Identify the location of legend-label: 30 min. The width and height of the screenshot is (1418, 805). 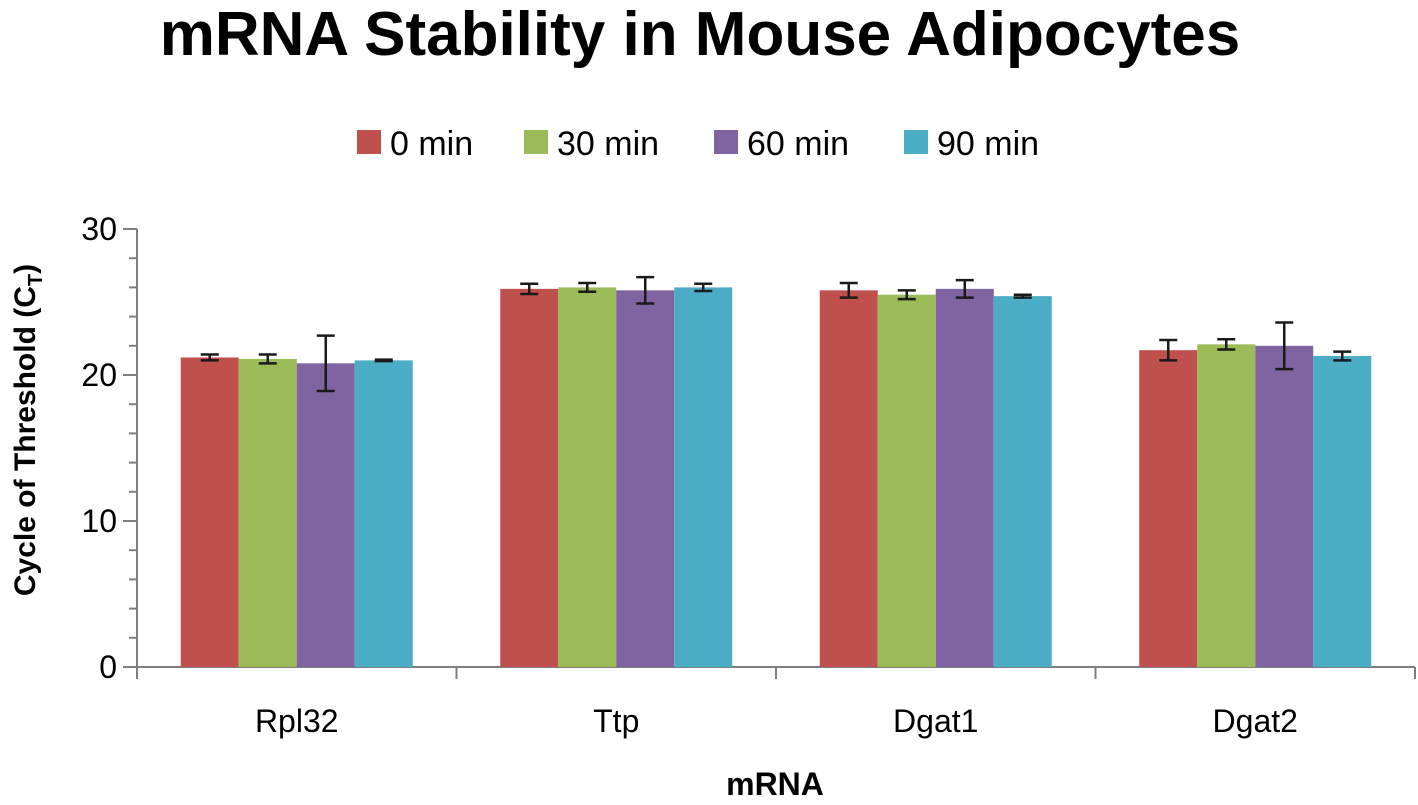
(608, 144).